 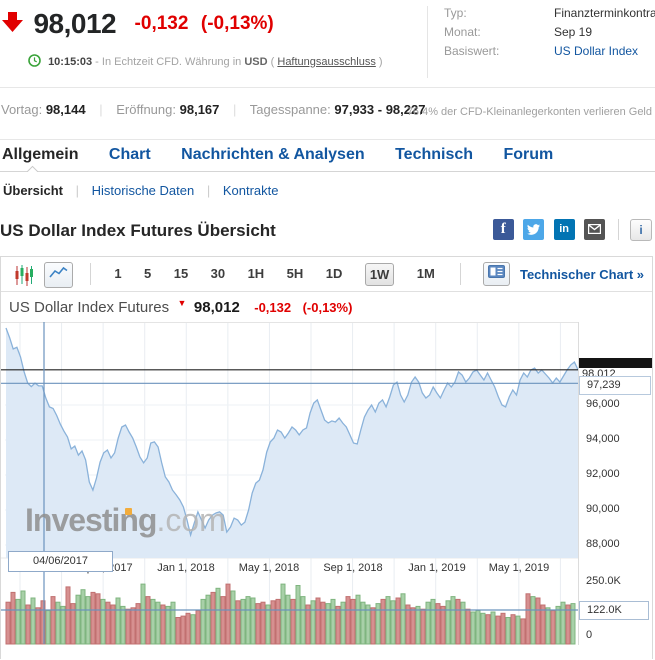 What do you see at coordinates (60, 561) in the screenshot?
I see `crosshair-date-tooltip: 04/06/2017` at bounding box center [60, 561].